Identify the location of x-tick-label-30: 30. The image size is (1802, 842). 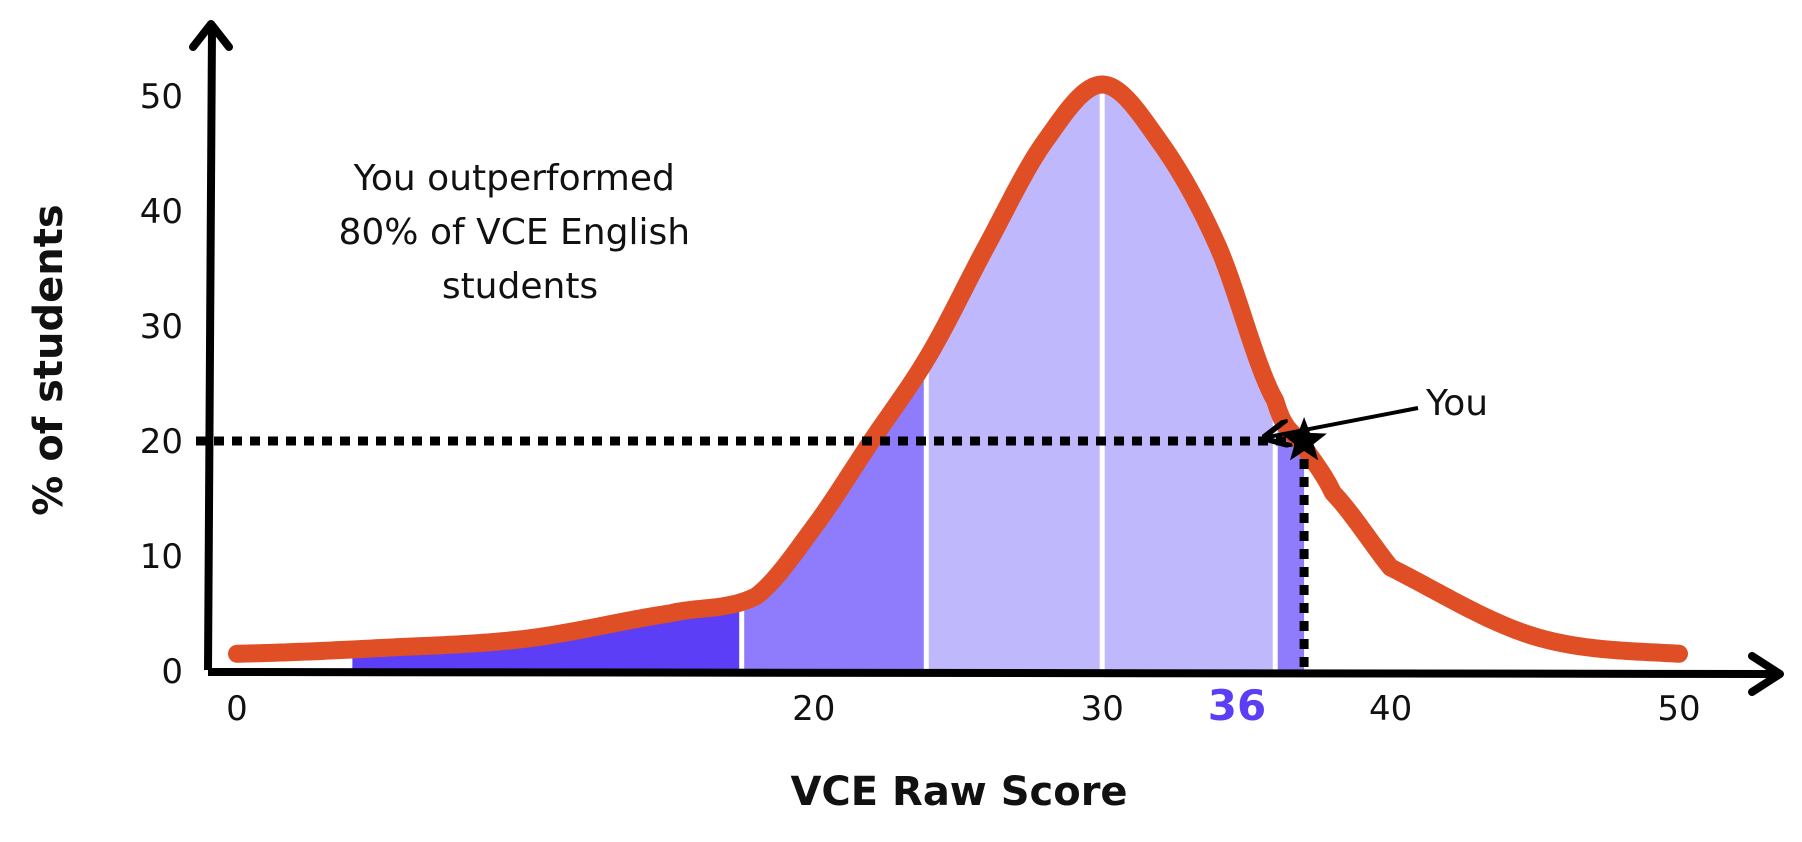
(1102, 709).